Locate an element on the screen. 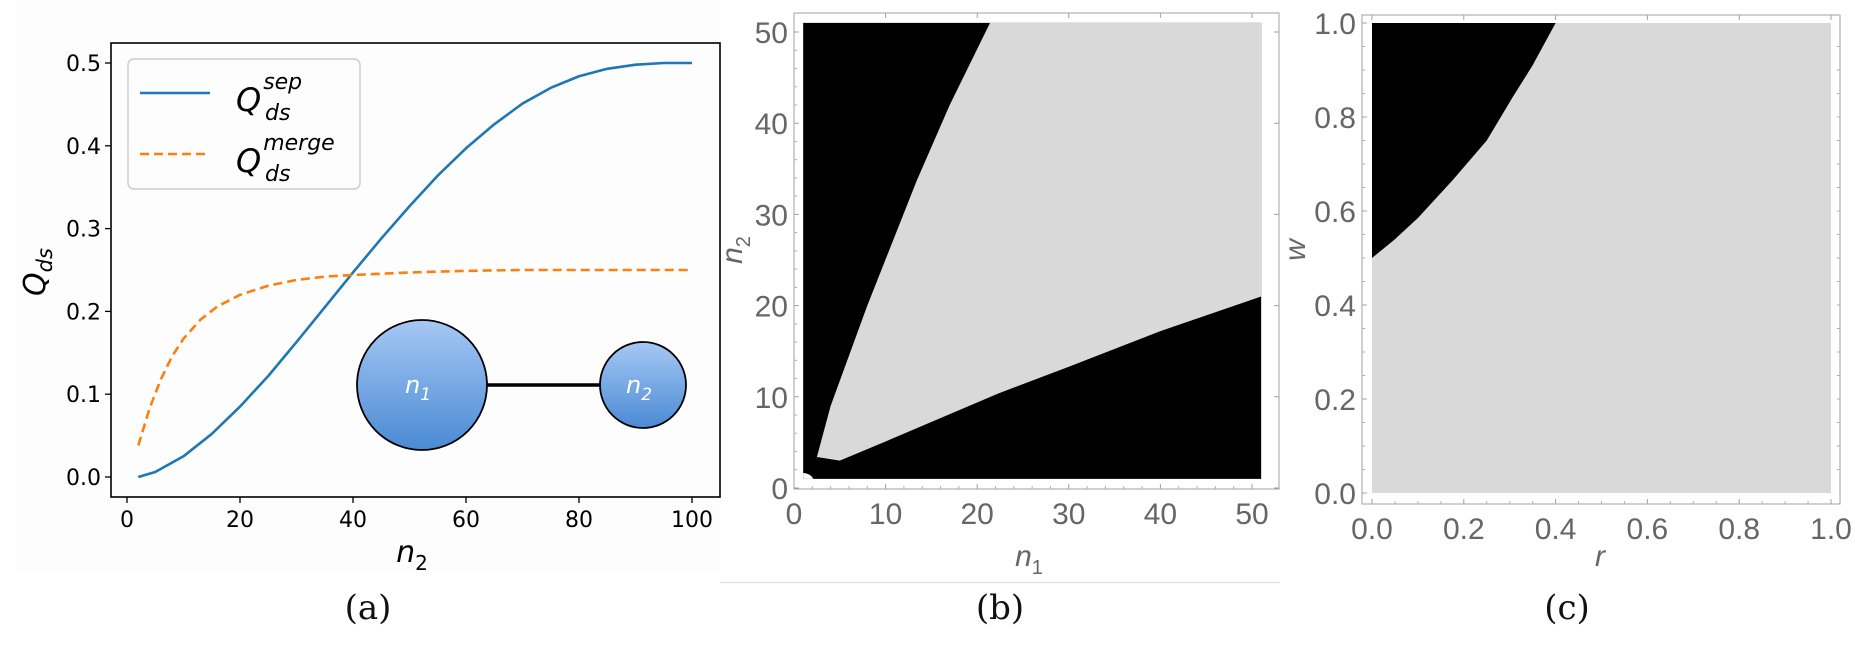 The width and height of the screenshot is (1855, 652). x-tick-label: 60 is located at coordinates (466, 520).